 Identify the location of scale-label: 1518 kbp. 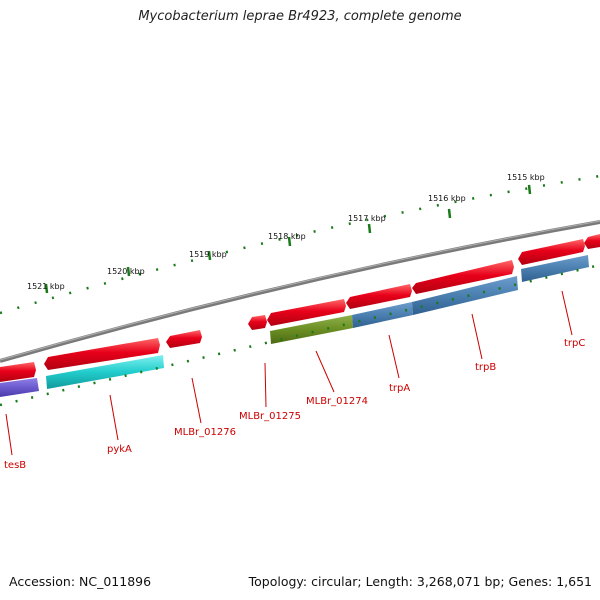
(287, 236).